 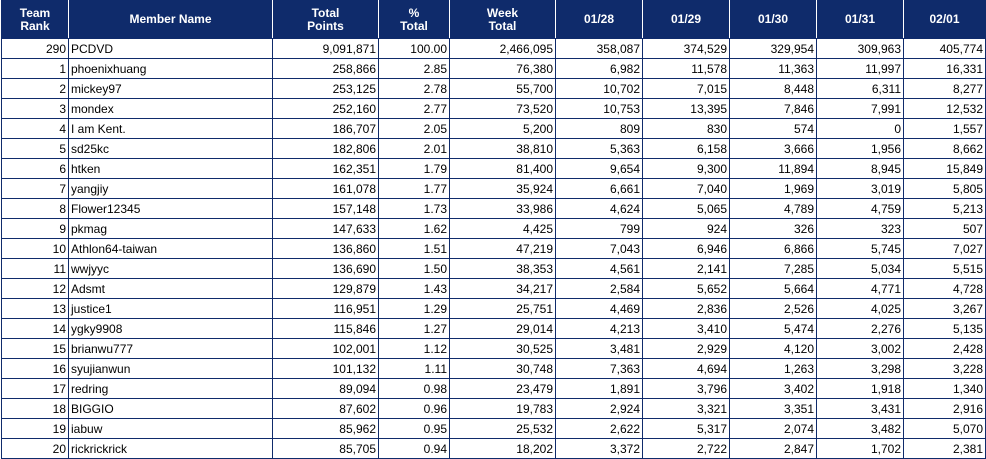 What do you see at coordinates (860, 288) in the screenshot?
I see `cell-day-4: 4,771` at bounding box center [860, 288].